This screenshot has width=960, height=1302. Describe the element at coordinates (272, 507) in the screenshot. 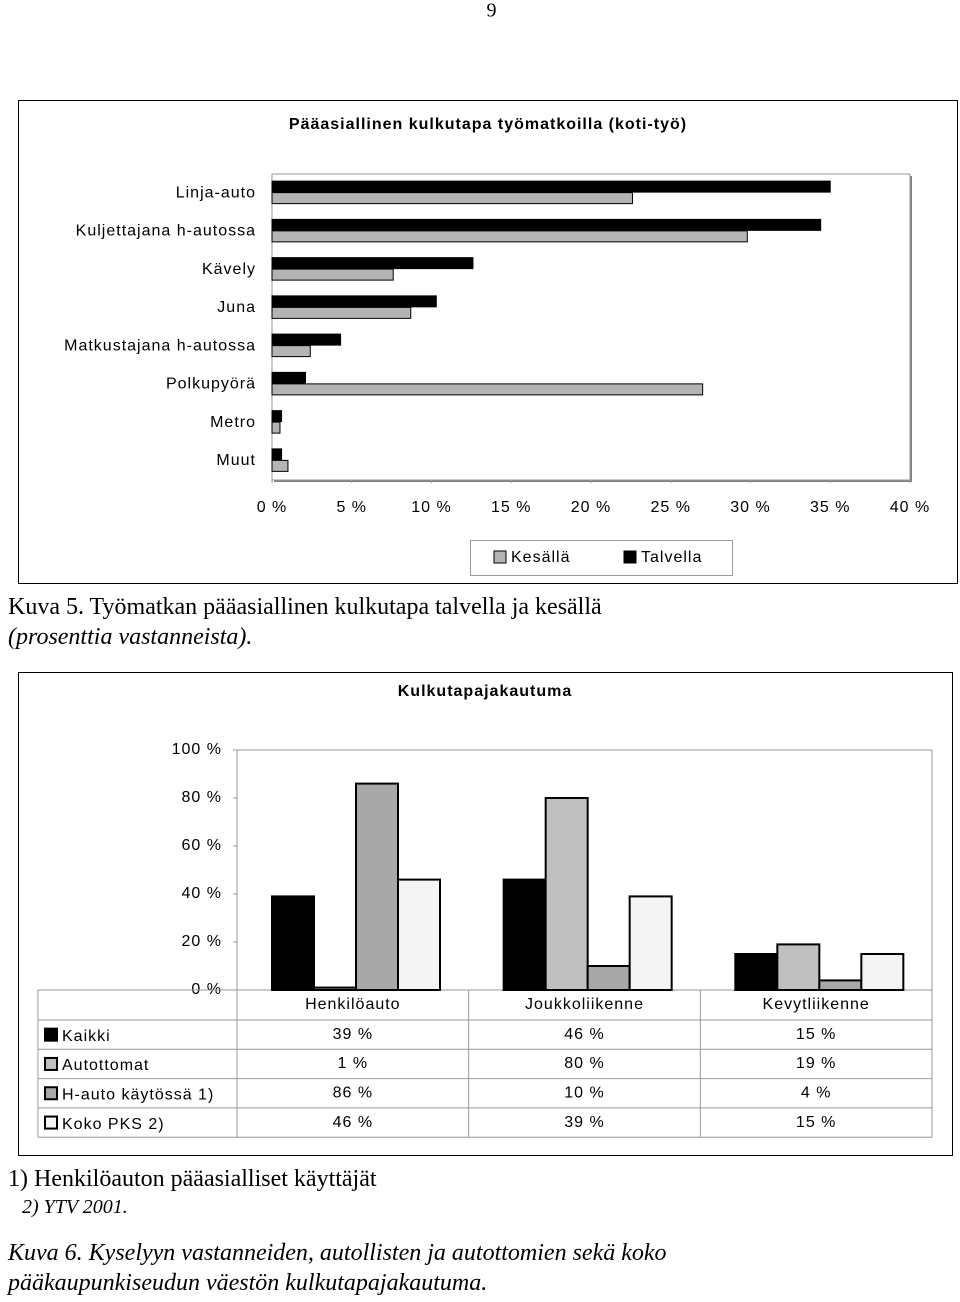

I see `x-tick-label: 0 %` at that location.